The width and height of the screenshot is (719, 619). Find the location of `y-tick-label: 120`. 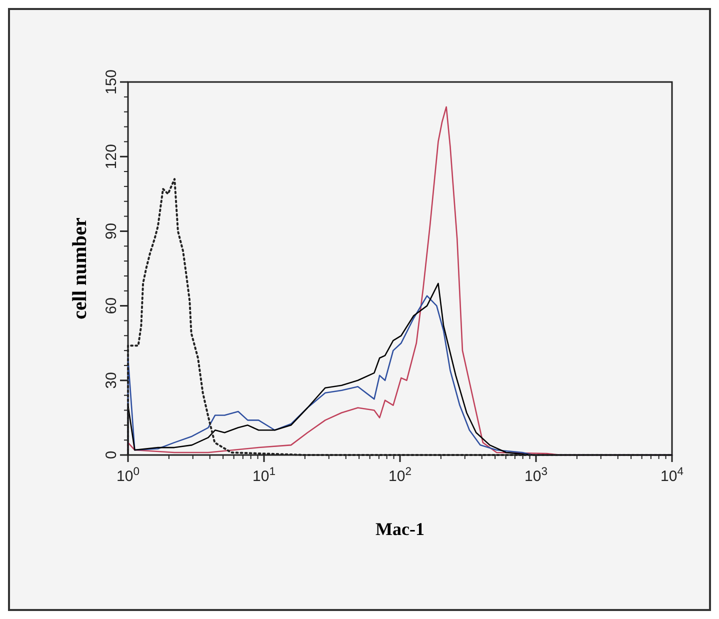

y-tick-label: 120 is located at coordinates (111, 157).